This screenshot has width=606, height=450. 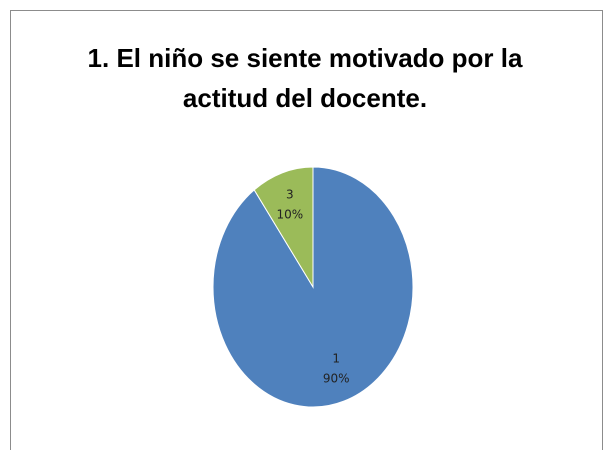 What do you see at coordinates (283, 227) in the screenshot?
I see `pie-slice` at bounding box center [283, 227].